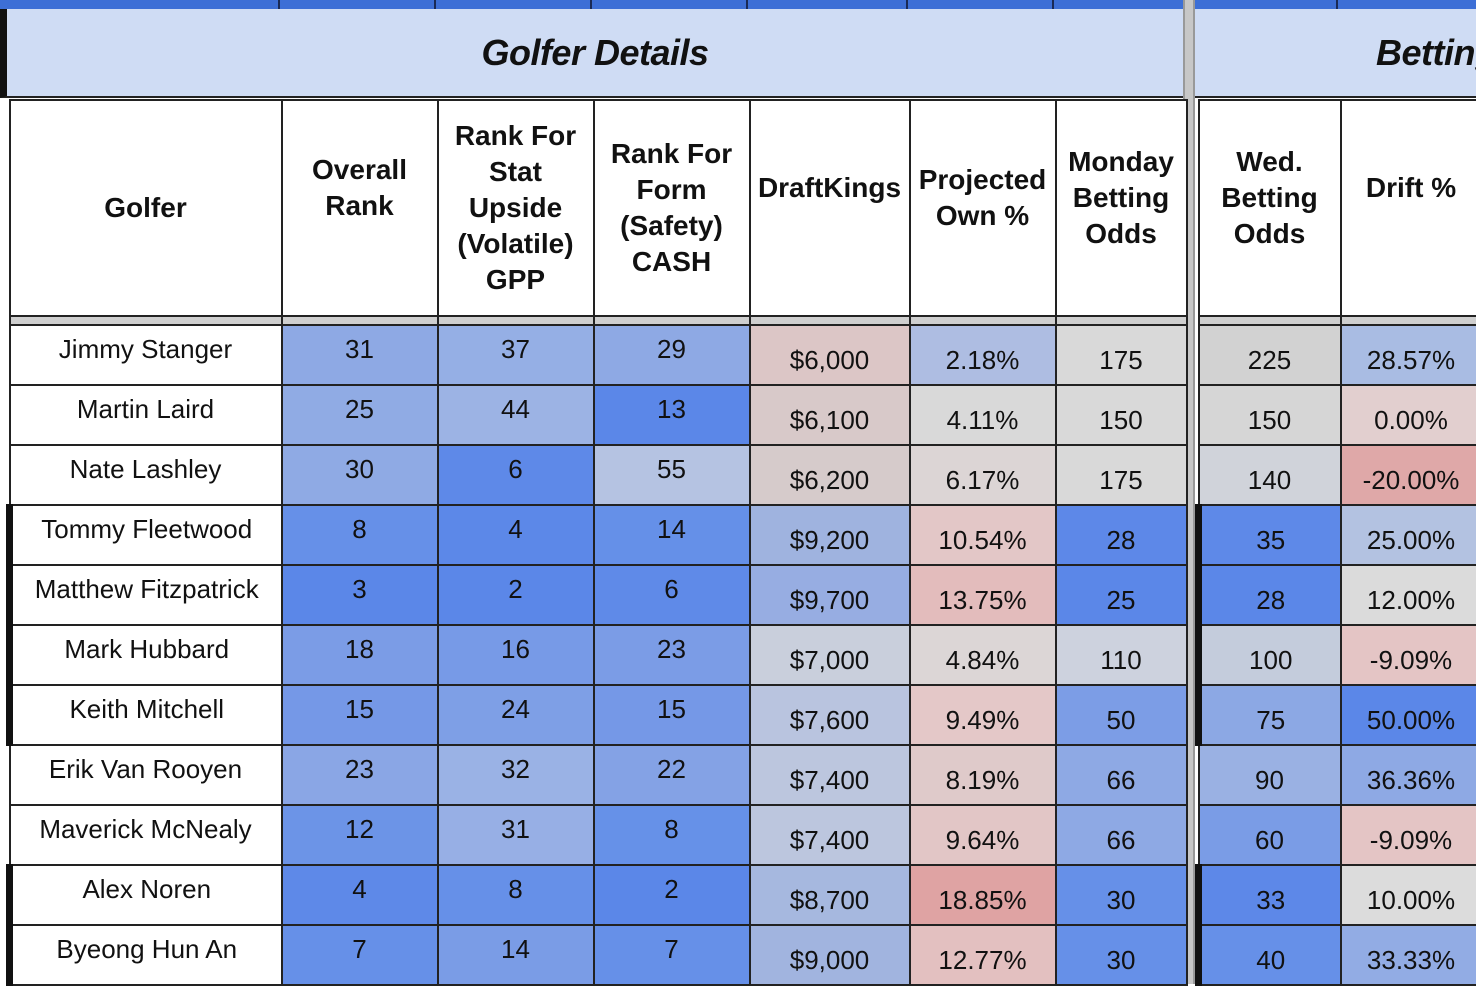 The image size is (1476, 986). Describe the element at coordinates (672, 715) in the screenshot. I see `form-rank-cell: 15` at that location.